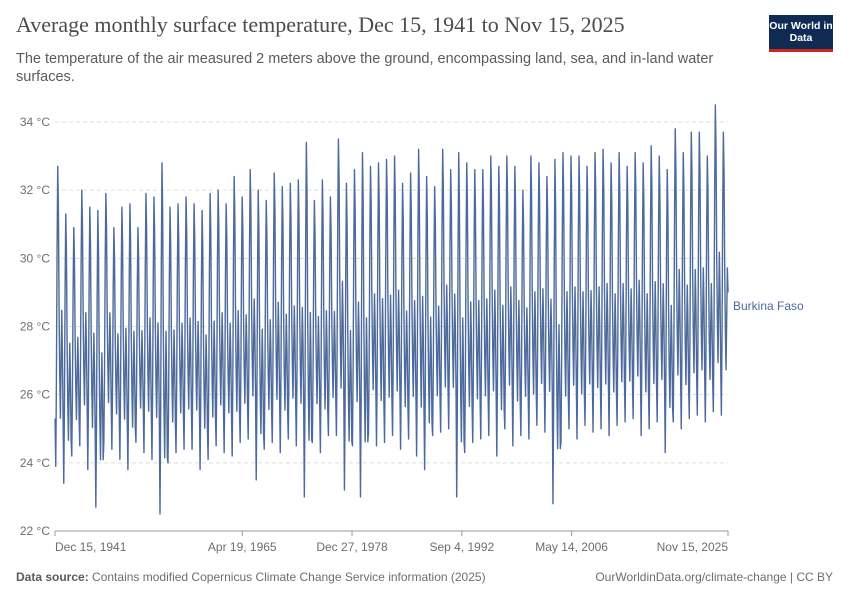 This screenshot has height=600, width=850. I want to click on x-tick-label: Sep 4, 1992, so click(461, 547).